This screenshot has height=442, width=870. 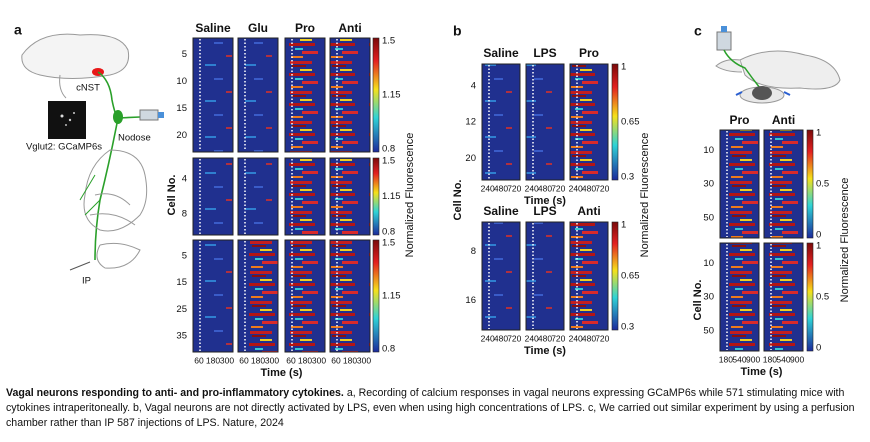 I want to click on panel-label: b, so click(x=457, y=31).